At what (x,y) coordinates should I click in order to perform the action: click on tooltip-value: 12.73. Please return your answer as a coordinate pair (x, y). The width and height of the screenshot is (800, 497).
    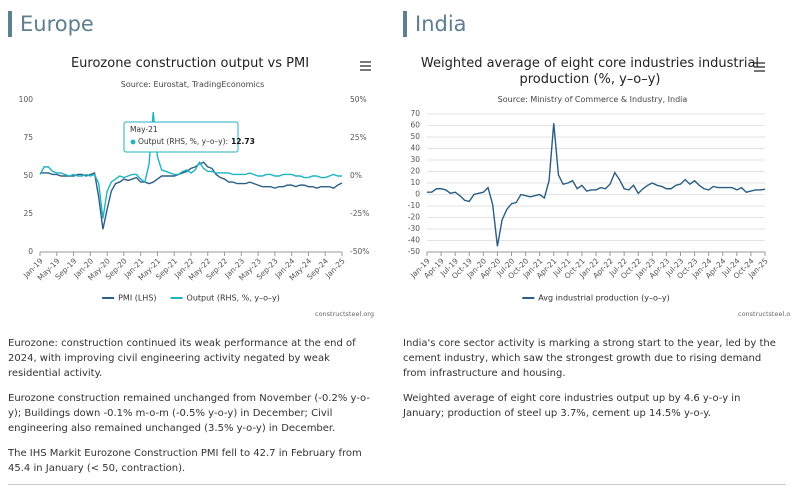
    Looking at the image, I should click on (243, 141).